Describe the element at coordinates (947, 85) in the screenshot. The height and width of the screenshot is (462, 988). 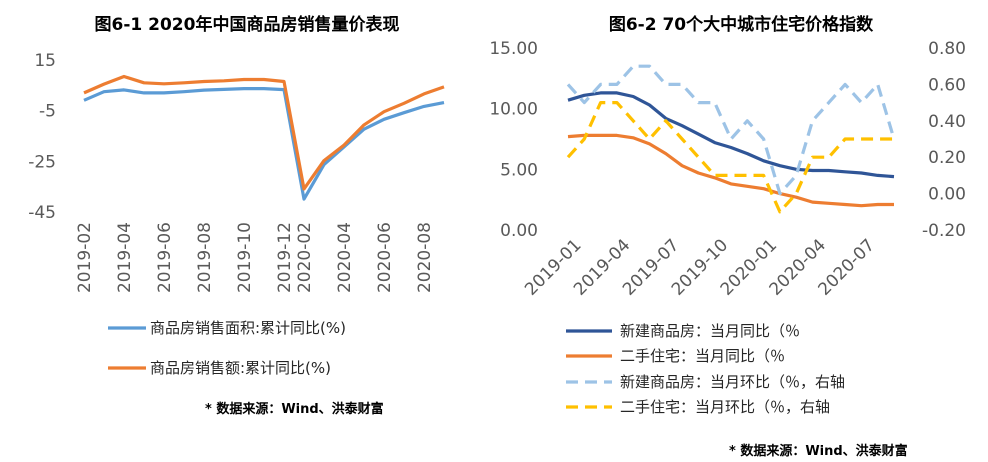
I see `y-right-tick-label: 0.60` at that location.